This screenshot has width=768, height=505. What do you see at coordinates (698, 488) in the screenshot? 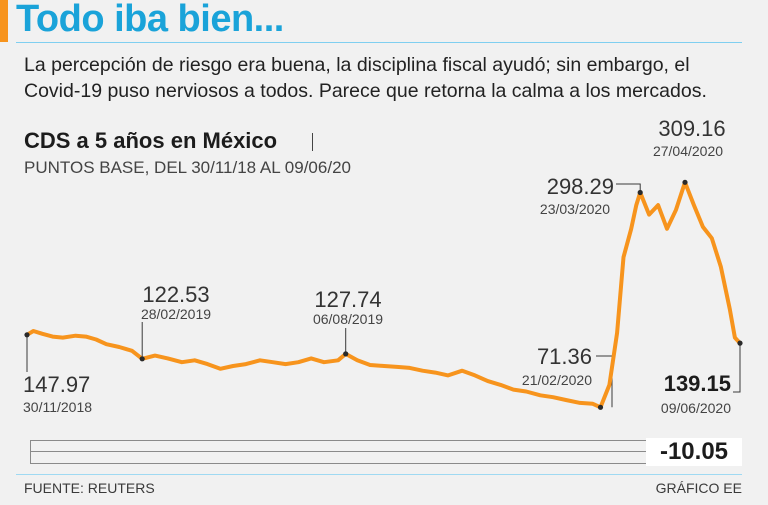
I see `credit-note: GRÁFICO EE` at bounding box center [698, 488].